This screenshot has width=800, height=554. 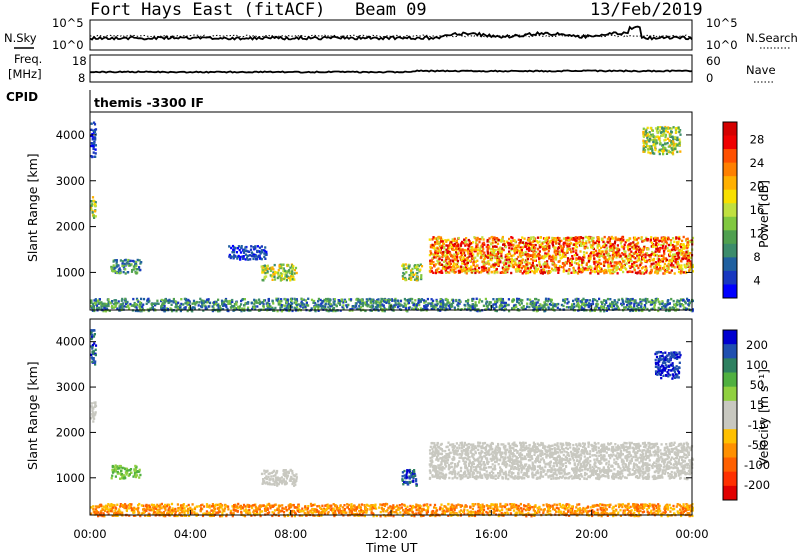 I want to click on nsearch-trace, so click(x=391, y=36).